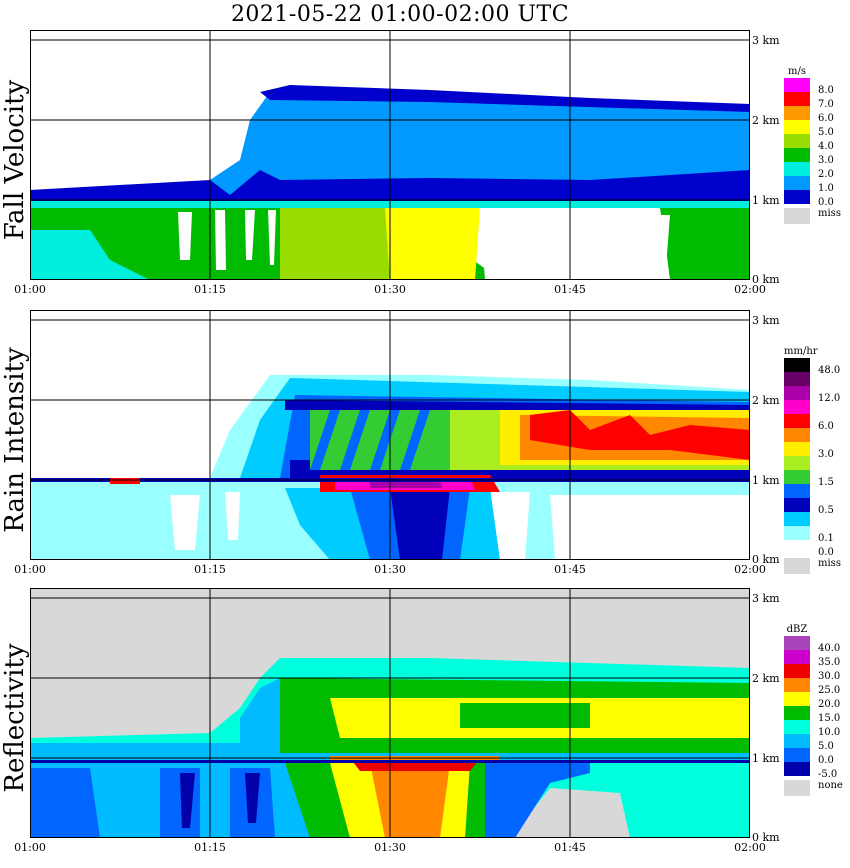  What do you see at coordinates (570, 569) in the screenshot?
I see `x-tick: 01:45` at bounding box center [570, 569].